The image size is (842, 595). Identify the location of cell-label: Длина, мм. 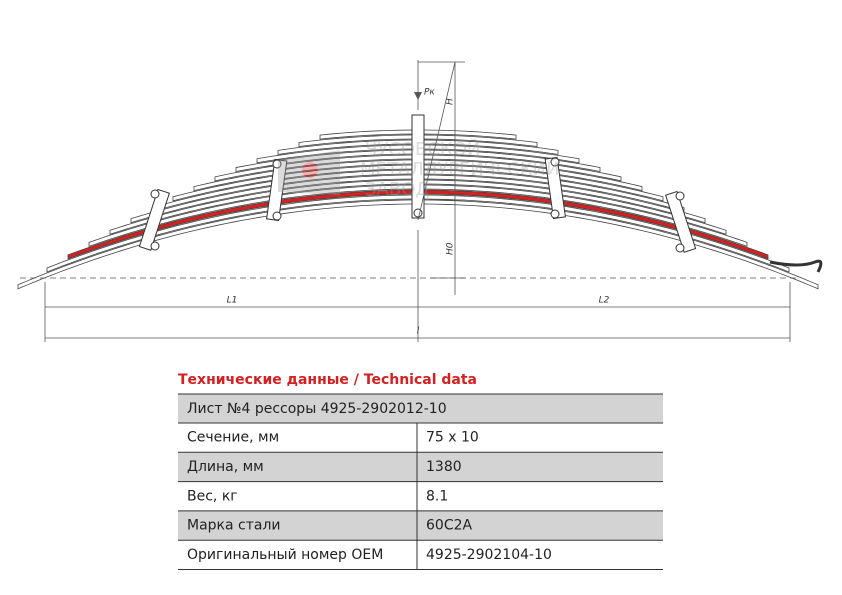
(225, 467).